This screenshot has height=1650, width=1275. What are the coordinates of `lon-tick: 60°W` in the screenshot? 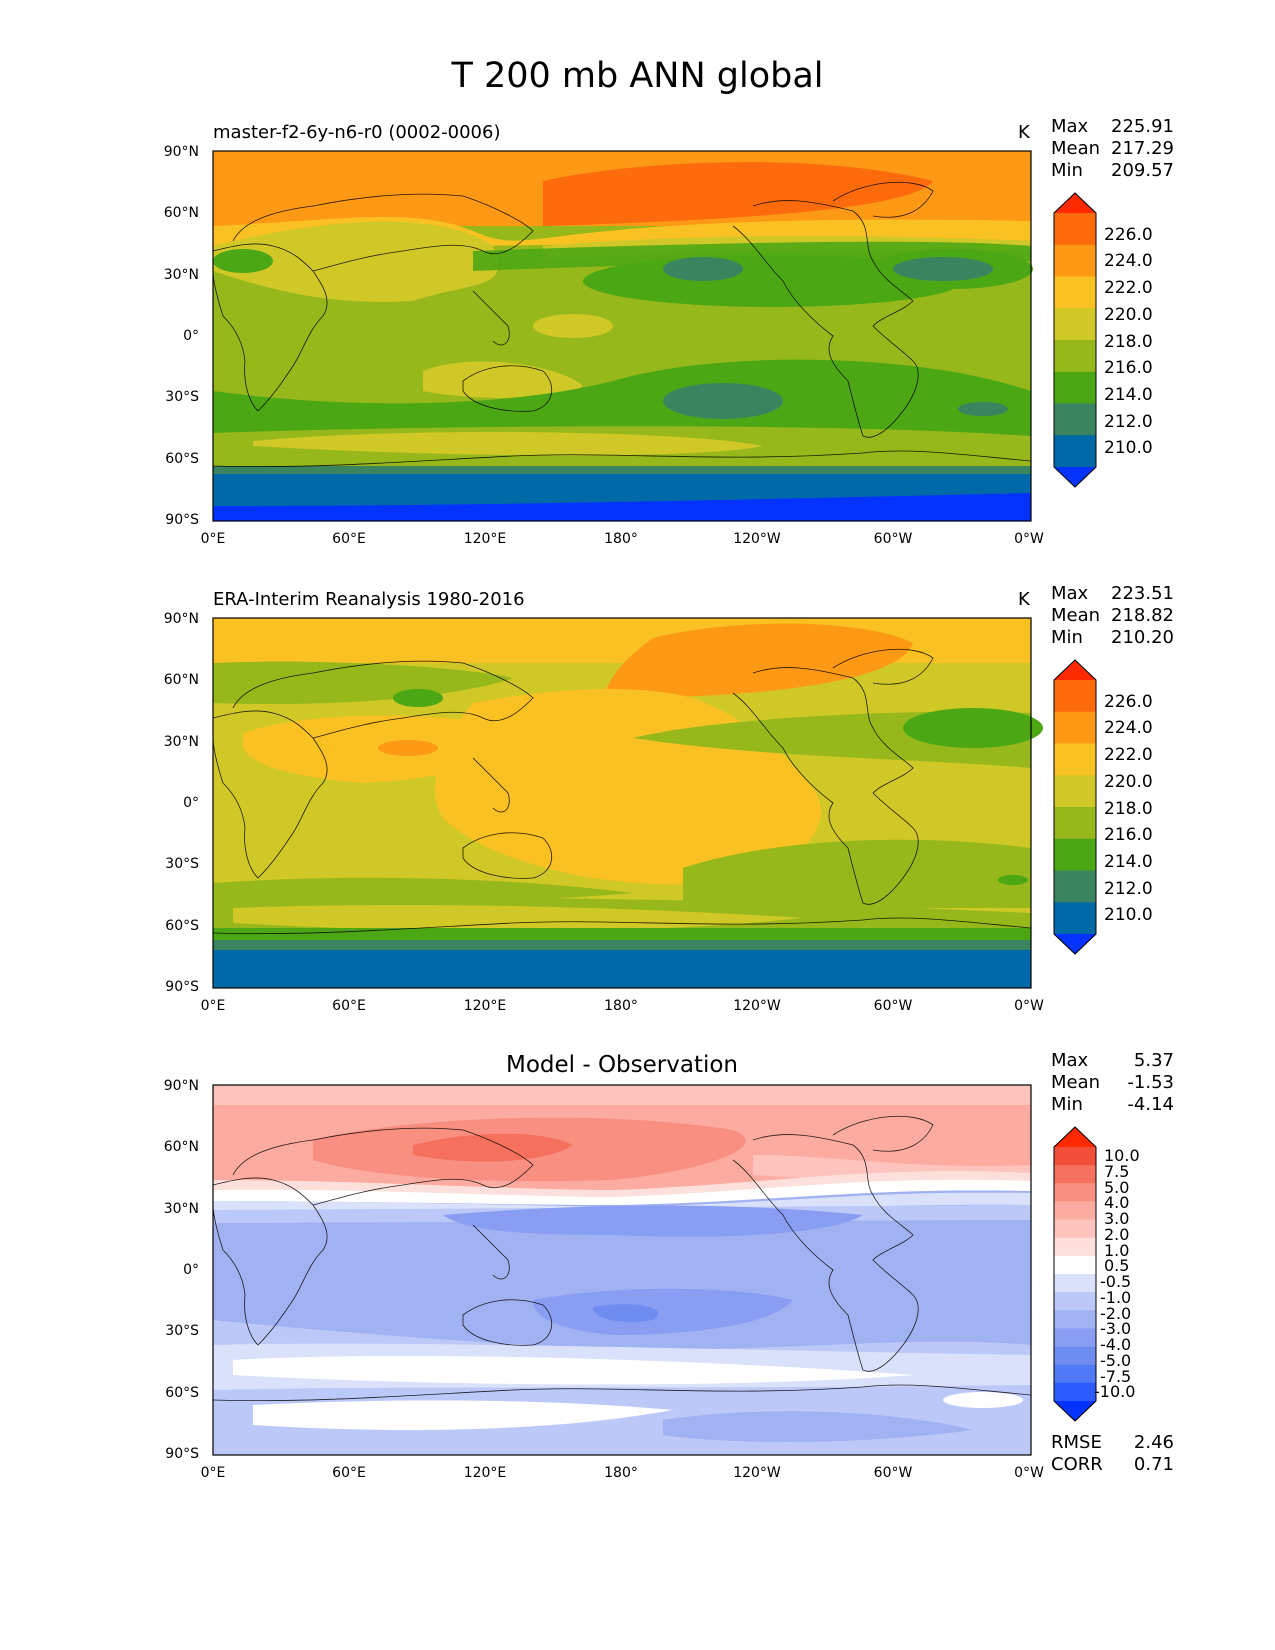 It's located at (893, 1473).